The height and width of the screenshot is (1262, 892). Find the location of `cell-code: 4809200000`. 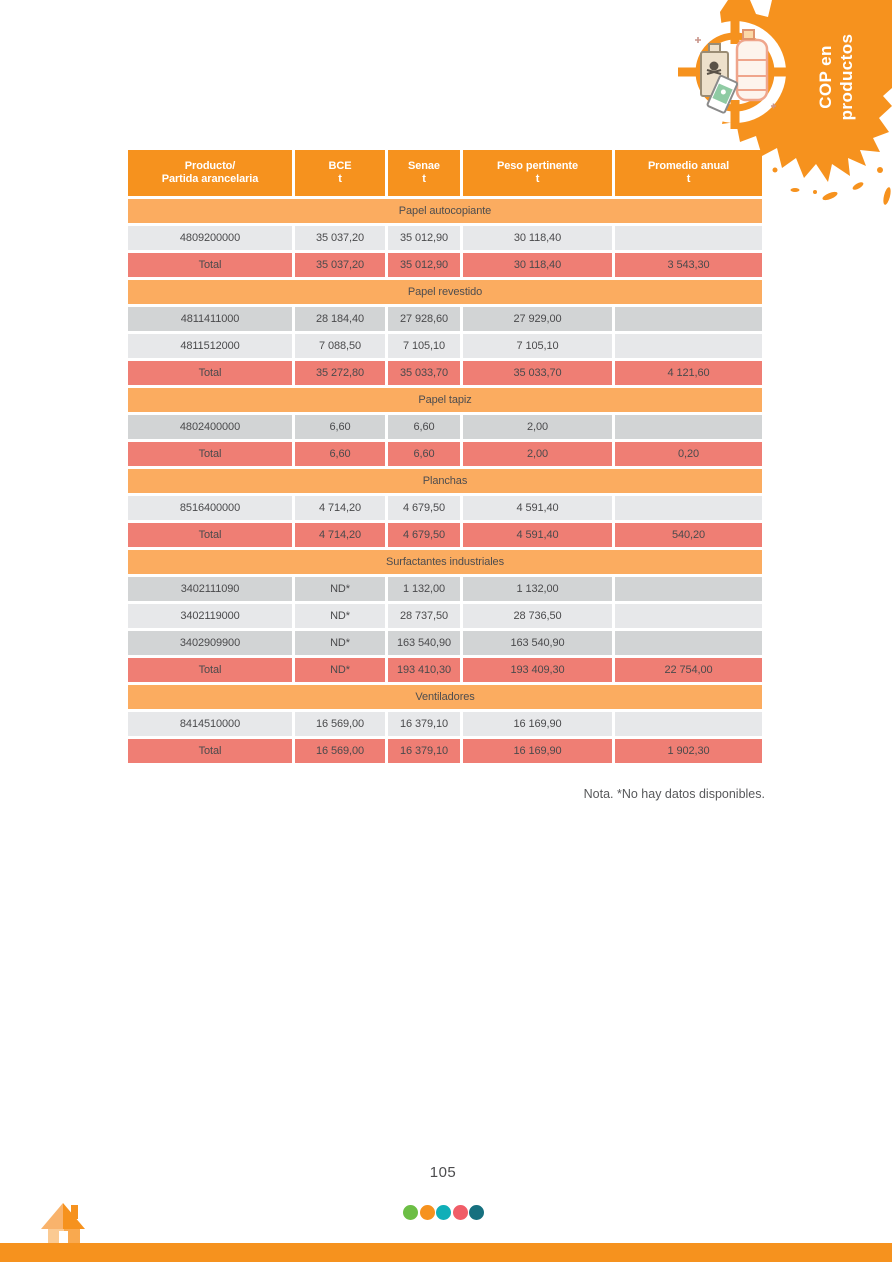

cell-code: 4809200000 is located at coordinates (210, 238).